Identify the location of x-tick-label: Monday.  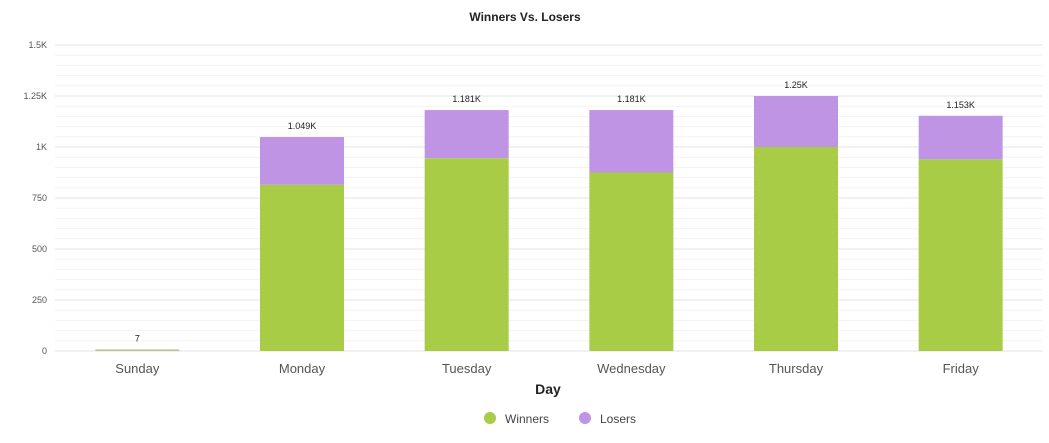
(302, 368).